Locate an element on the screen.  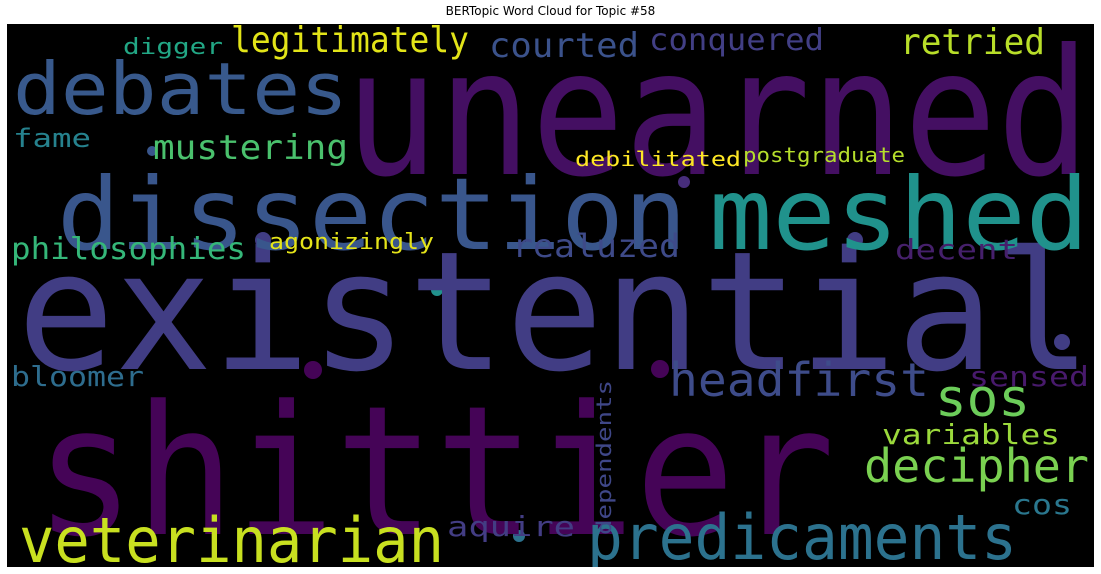
word-cos: cos is located at coordinates (1042, 504).